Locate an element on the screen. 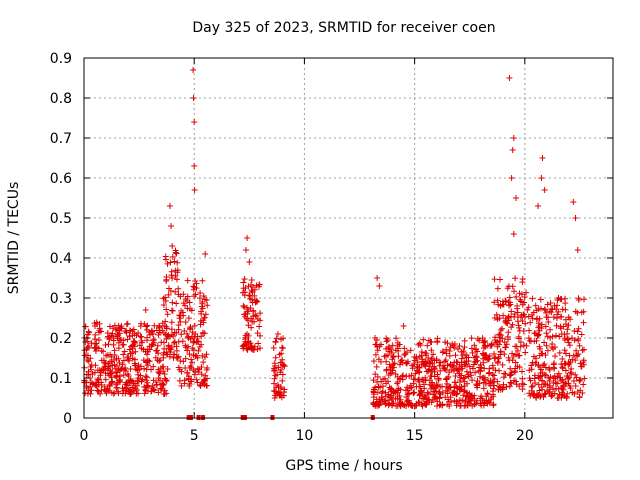 Image resolution: width=640 pixels, height=480 pixels. x-tick-label: 15 is located at coordinates (415, 436).